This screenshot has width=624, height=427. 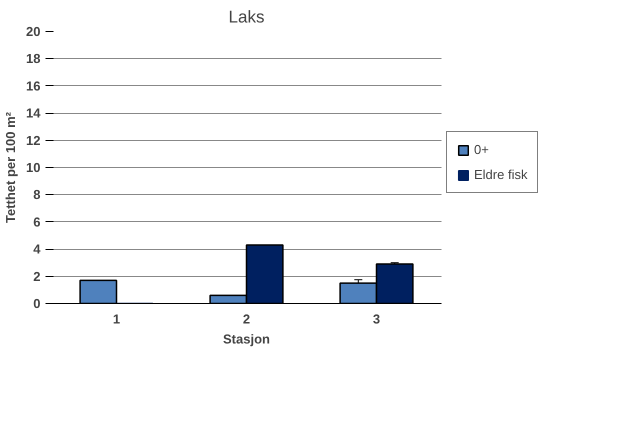 What do you see at coordinates (33, 86) in the screenshot?
I see `y-tick-label: 16` at bounding box center [33, 86].